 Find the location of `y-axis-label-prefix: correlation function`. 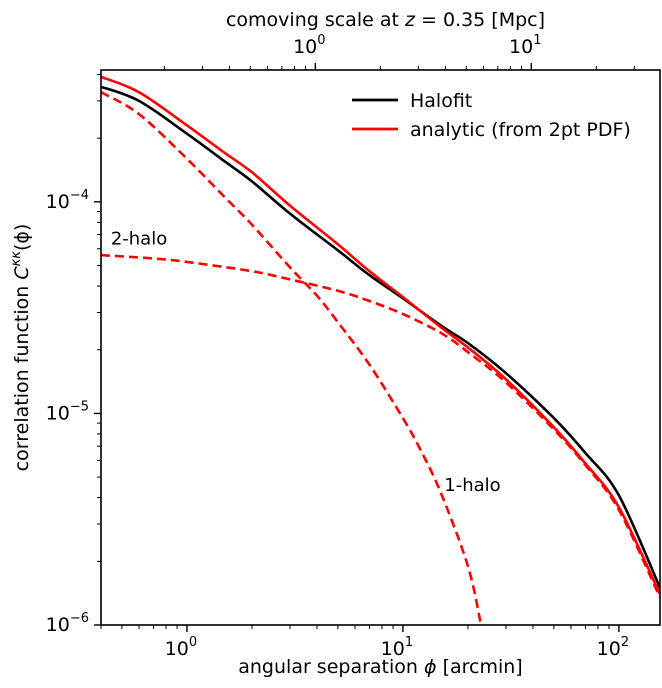

y-axis-label-prefix: correlation function is located at coordinates (22, 376).